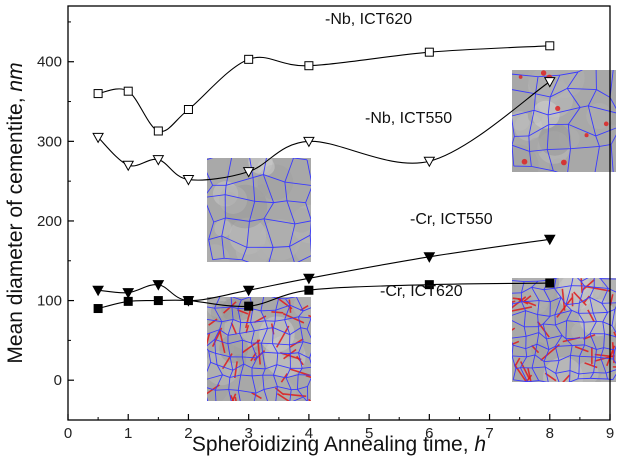  I want to click on x-tick-label: 7, so click(489, 433).